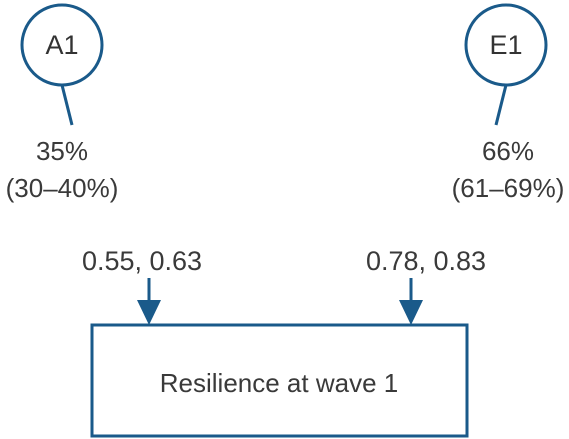 This screenshot has width=569, height=439. I want to click on node-e1: E1, so click(506, 45).